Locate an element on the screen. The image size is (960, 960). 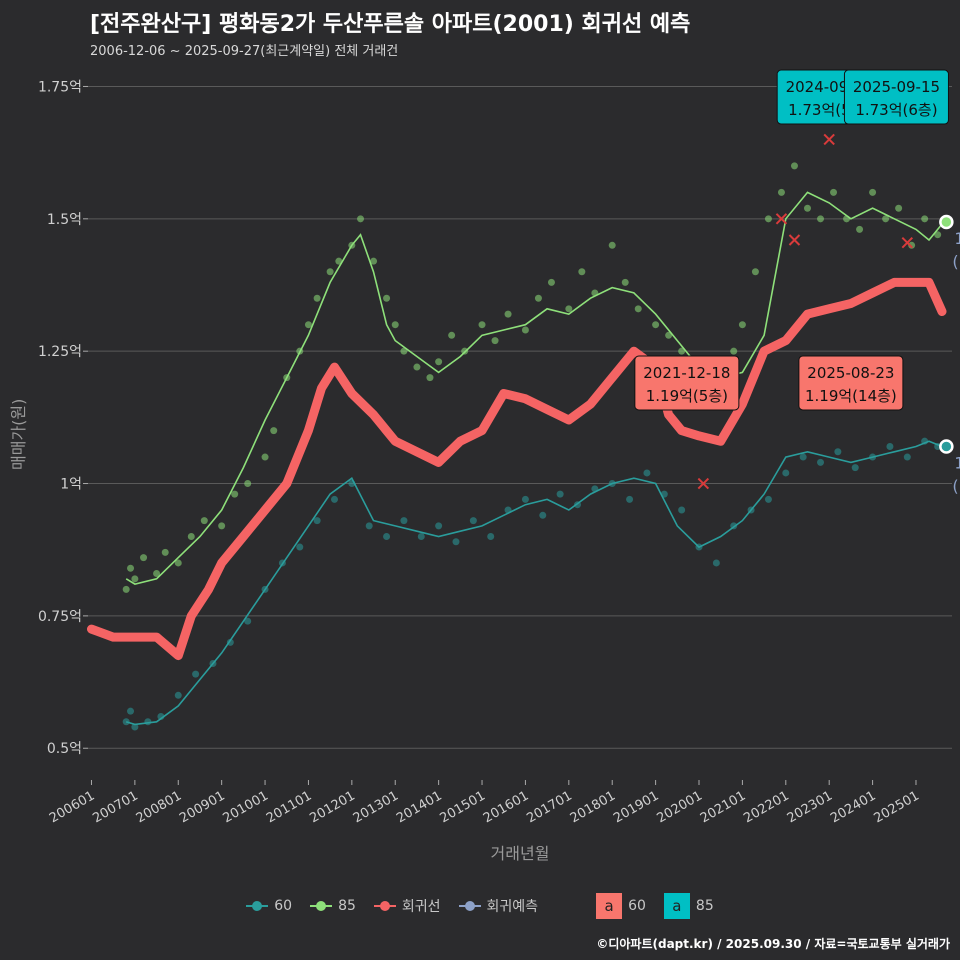
y-tick-label: 1.75억 is located at coordinates (60, 87).